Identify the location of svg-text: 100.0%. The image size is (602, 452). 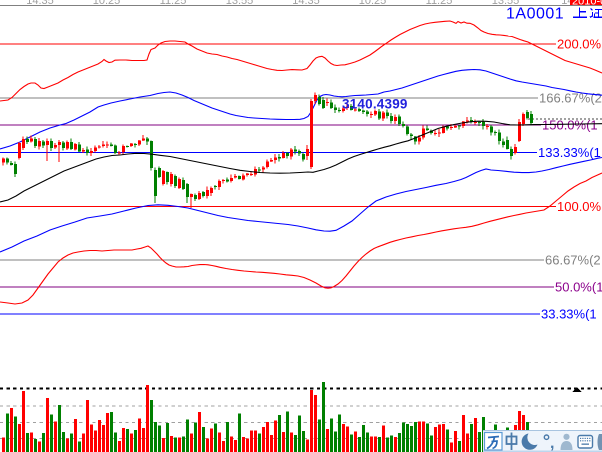
(579, 206).